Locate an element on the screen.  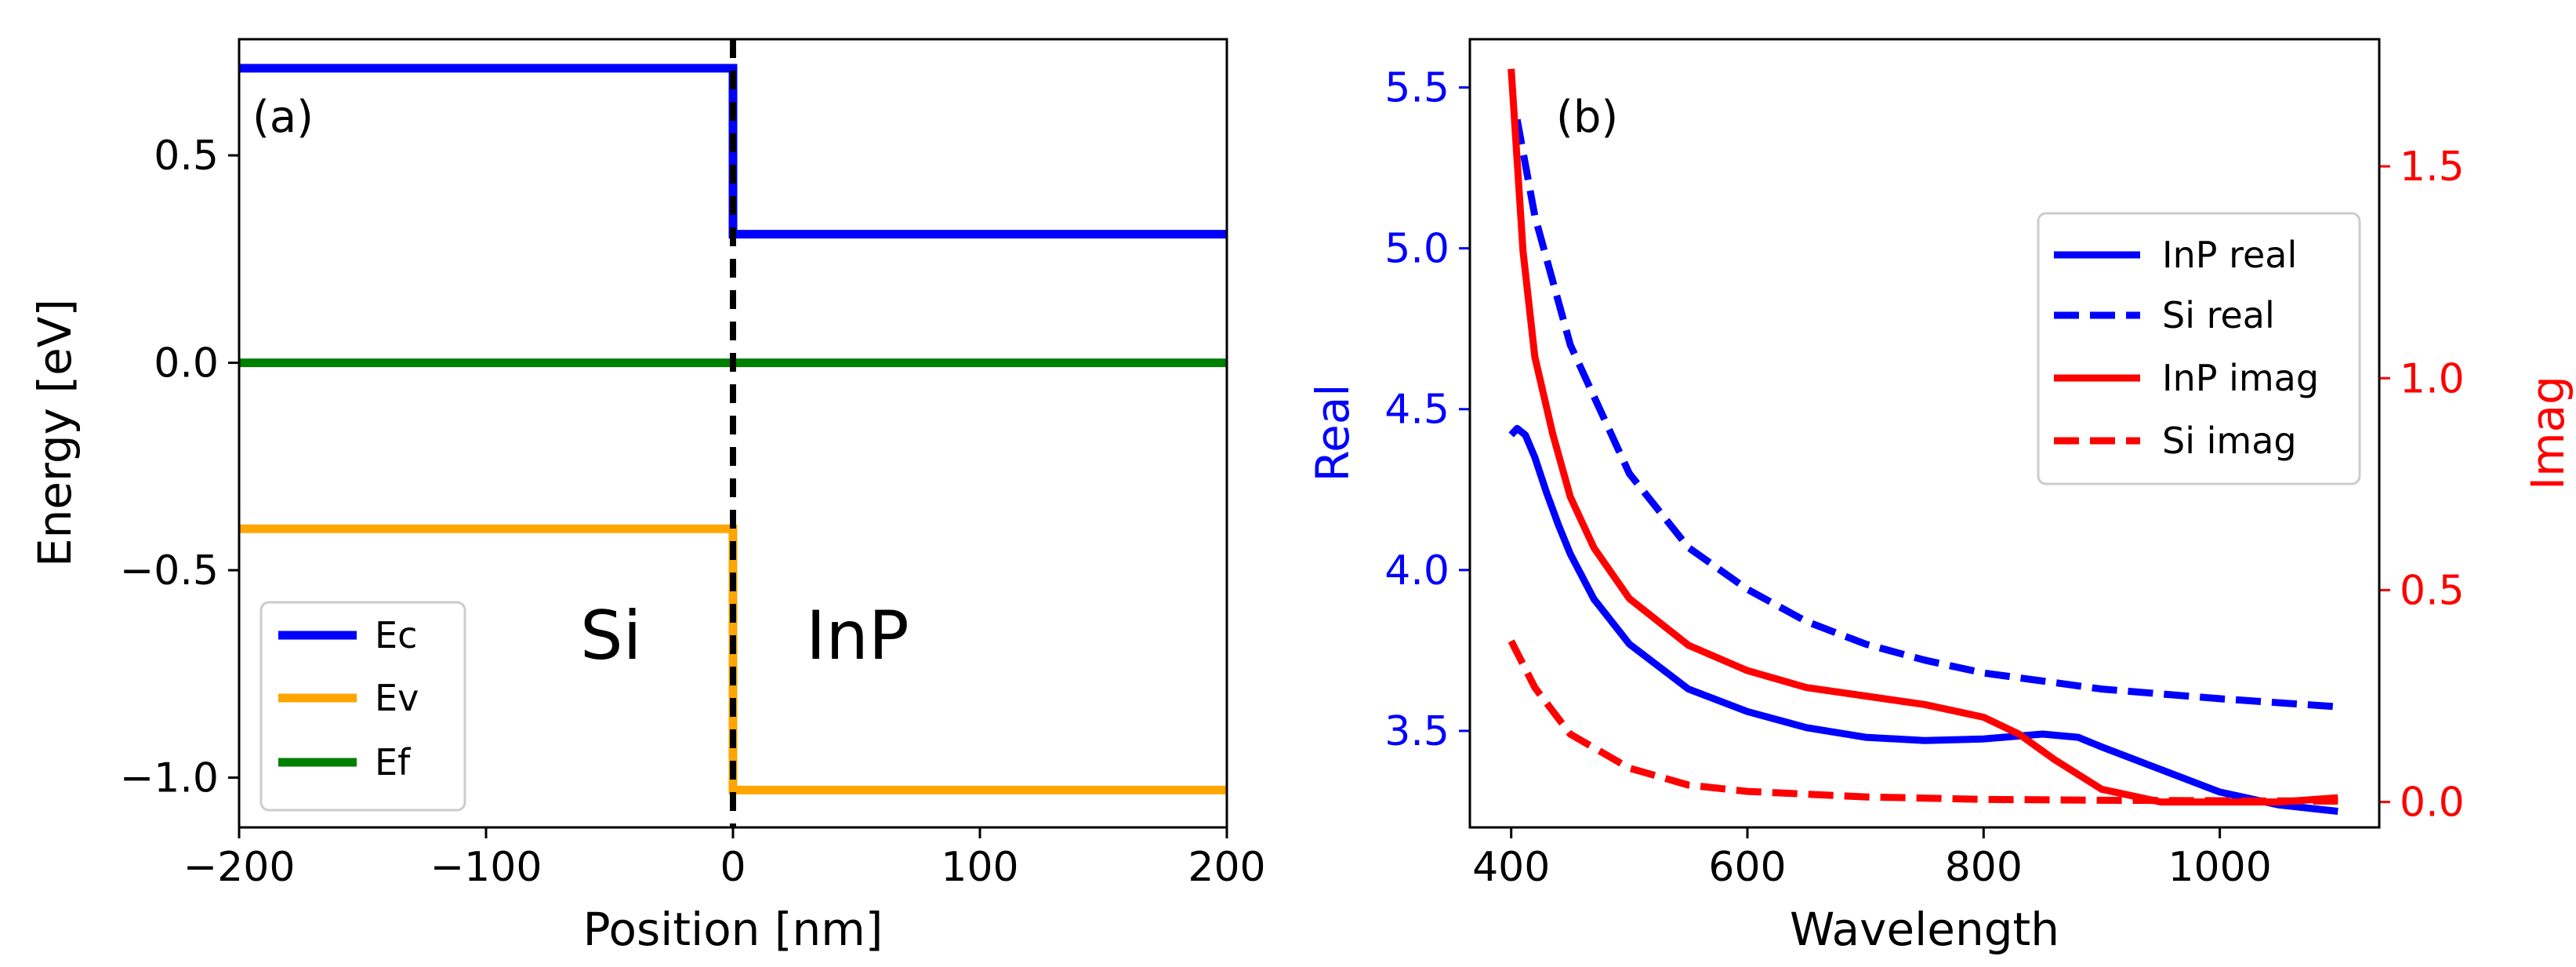
region-label-inp: InP is located at coordinates (858, 636).